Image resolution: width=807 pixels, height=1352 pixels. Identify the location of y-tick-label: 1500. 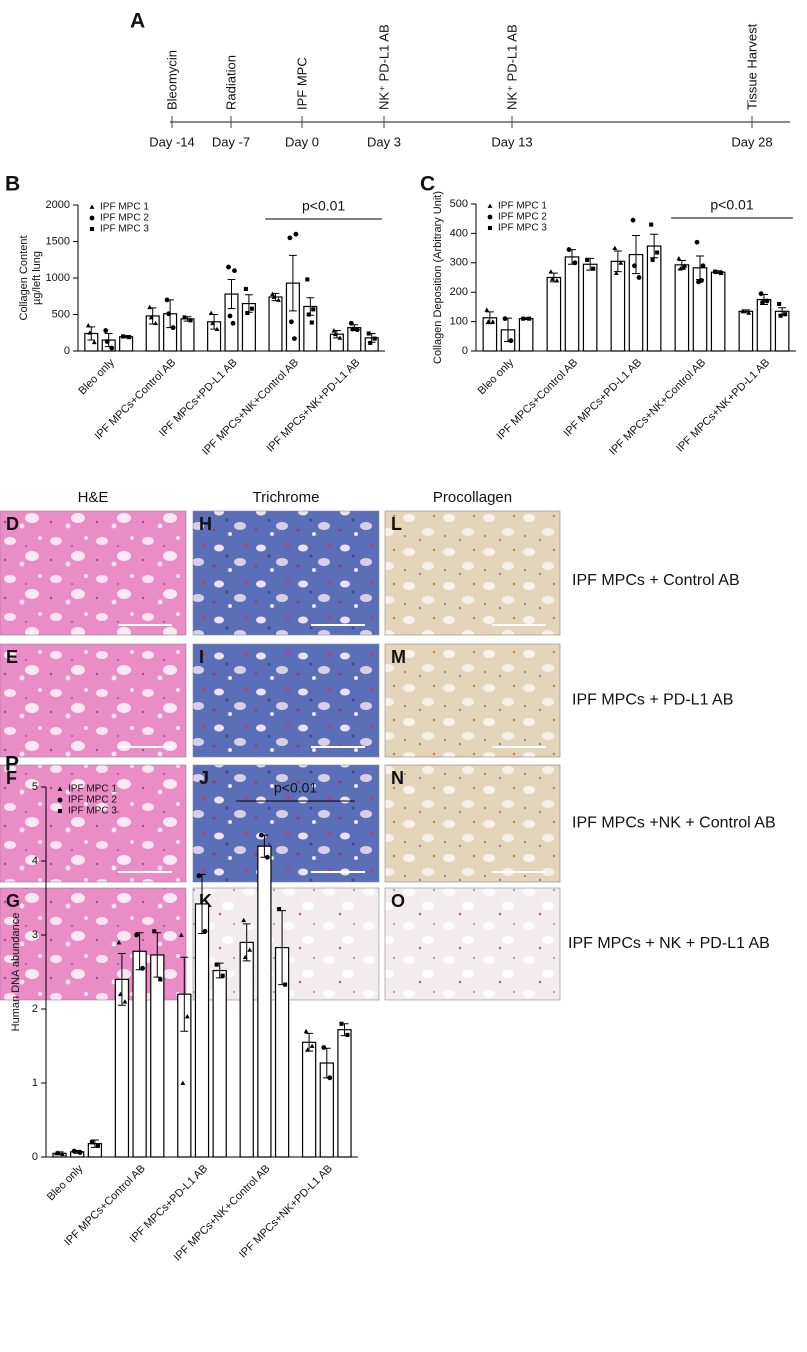
(58, 241).